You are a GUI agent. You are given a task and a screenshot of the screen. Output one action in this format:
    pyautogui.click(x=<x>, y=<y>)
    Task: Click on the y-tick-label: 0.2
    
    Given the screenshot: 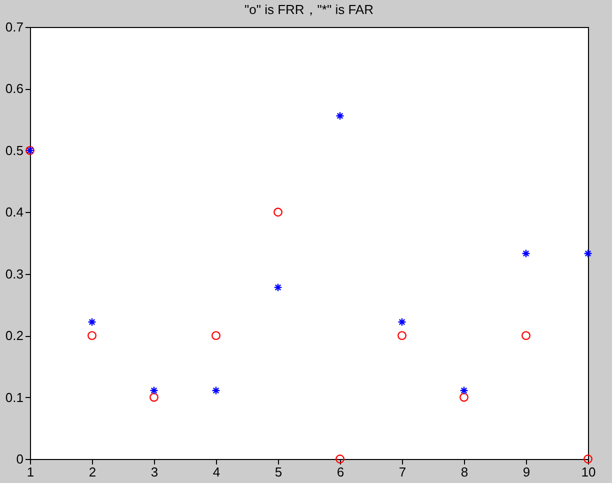 What is the action you would take?
    pyautogui.click(x=14, y=336)
    